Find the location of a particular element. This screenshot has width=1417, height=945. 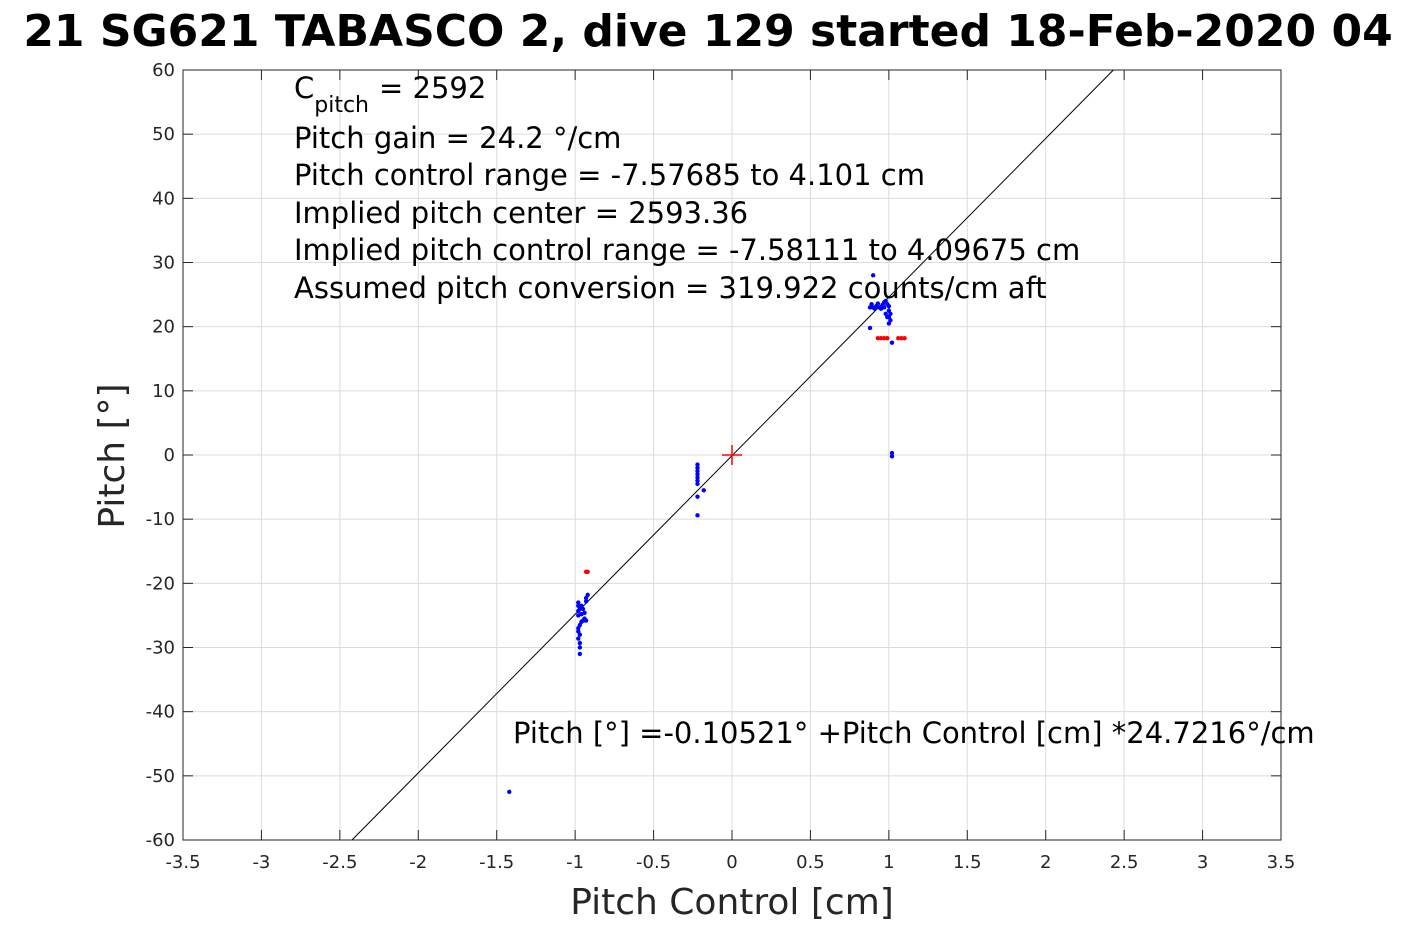

y-tick-label: -30 is located at coordinates (160, 648).